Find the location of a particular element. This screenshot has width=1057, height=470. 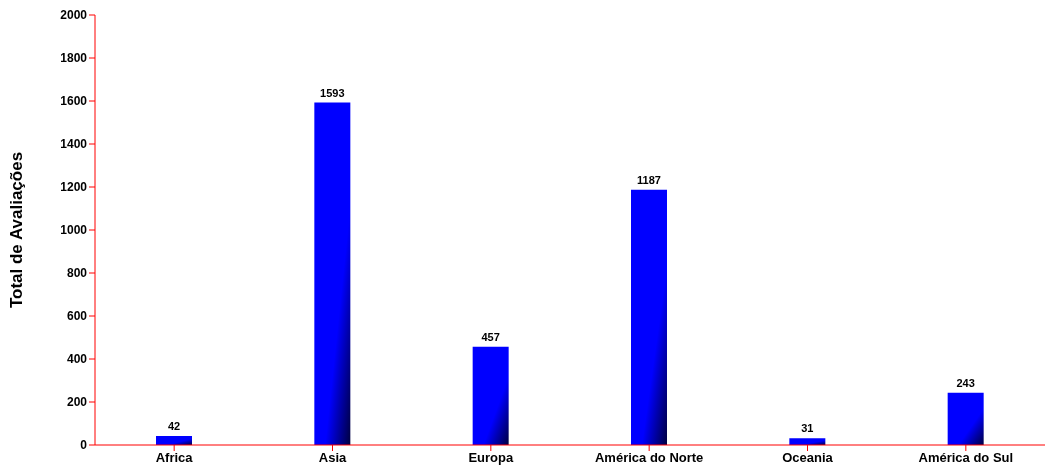

x-tick-label: Asia is located at coordinates (332, 458).